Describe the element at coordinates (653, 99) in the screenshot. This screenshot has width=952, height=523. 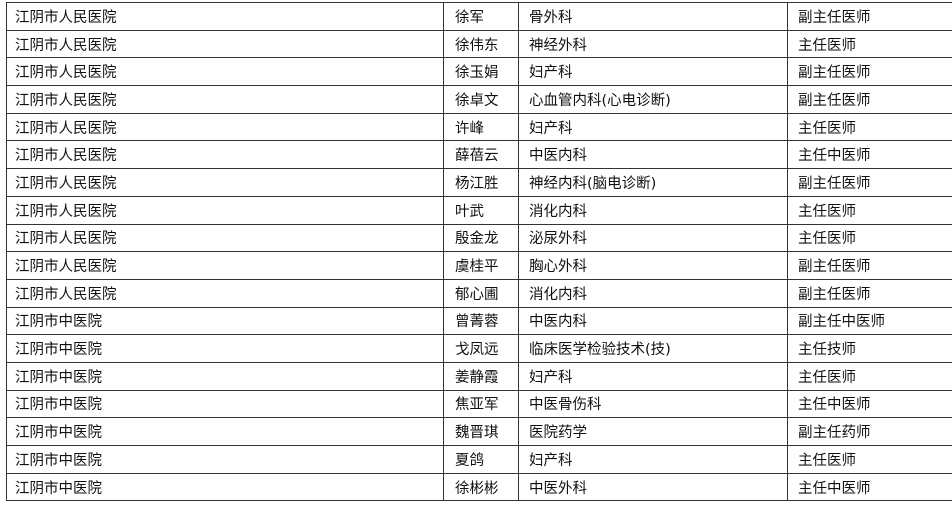
I see `department-cell: 心血管内科(心电诊断)` at that location.